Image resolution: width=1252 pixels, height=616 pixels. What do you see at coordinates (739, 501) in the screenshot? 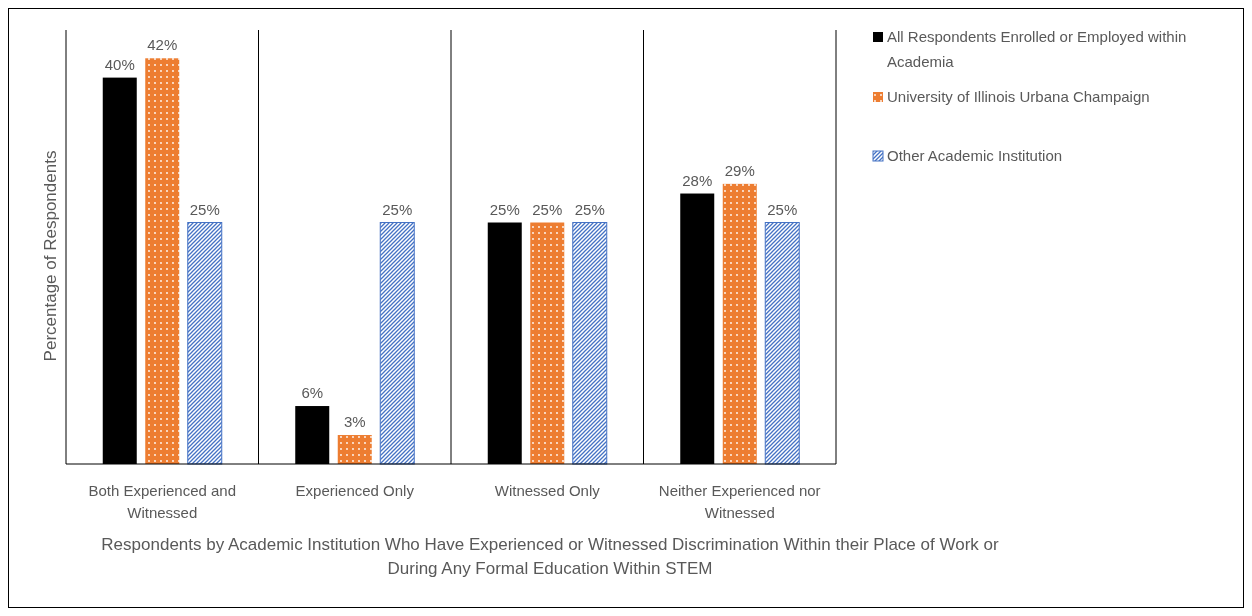
I see `x-tick-label: Neither Experienced nor Witnessed` at bounding box center [739, 501].